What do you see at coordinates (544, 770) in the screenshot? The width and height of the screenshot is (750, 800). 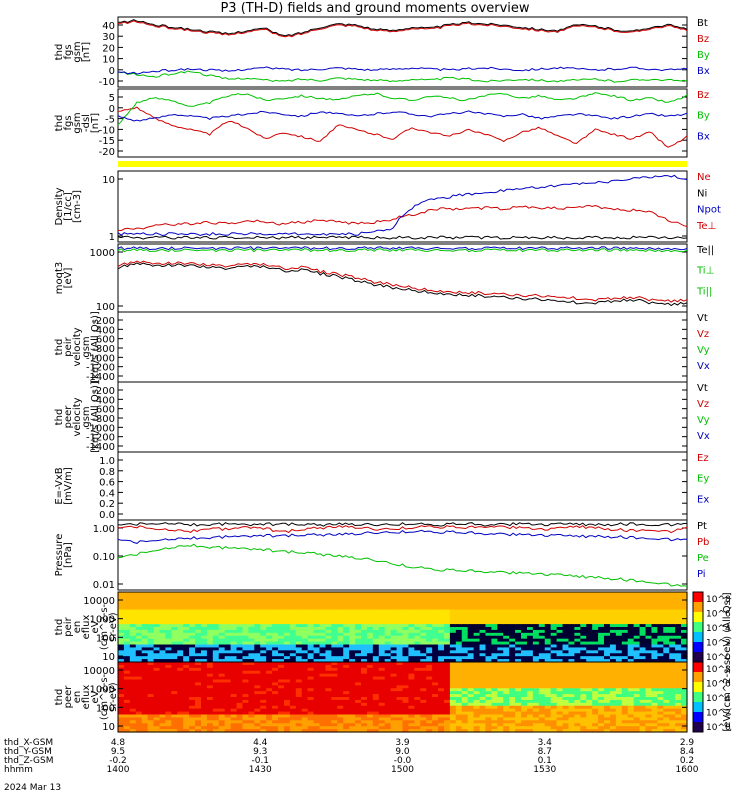 I see `x-axis-value: 1530` at bounding box center [544, 770].